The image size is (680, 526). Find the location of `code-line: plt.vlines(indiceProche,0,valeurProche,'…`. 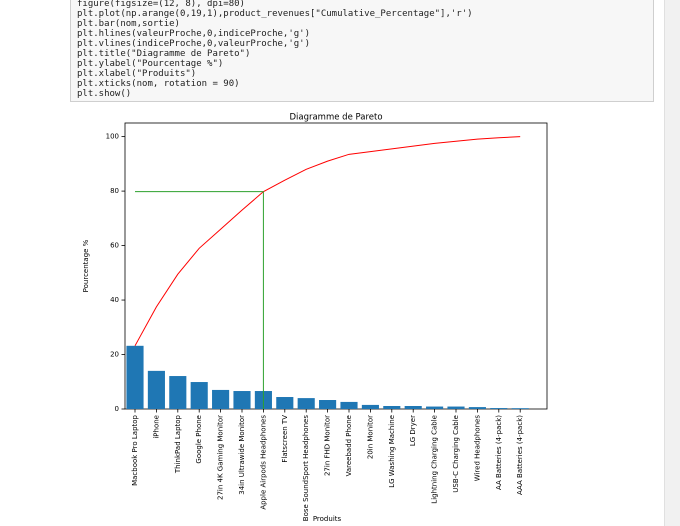

code-line: plt.vlines(indiceProche,0,valeurProche,'… is located at coordinates (193, 44).